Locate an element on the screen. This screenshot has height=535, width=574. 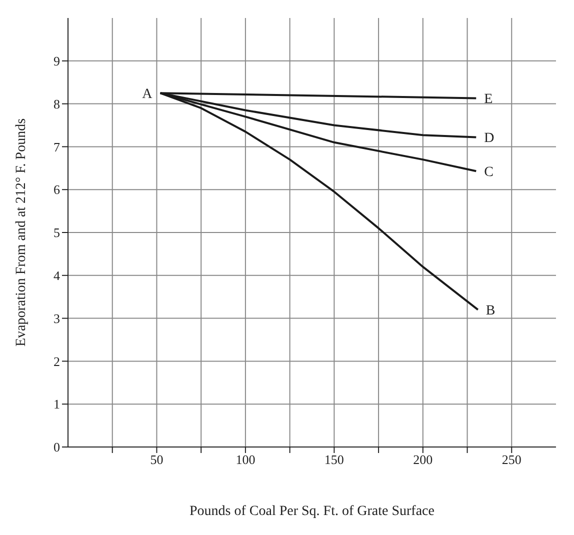
x-tick-label: 50 is located at coordinates (157, 460).